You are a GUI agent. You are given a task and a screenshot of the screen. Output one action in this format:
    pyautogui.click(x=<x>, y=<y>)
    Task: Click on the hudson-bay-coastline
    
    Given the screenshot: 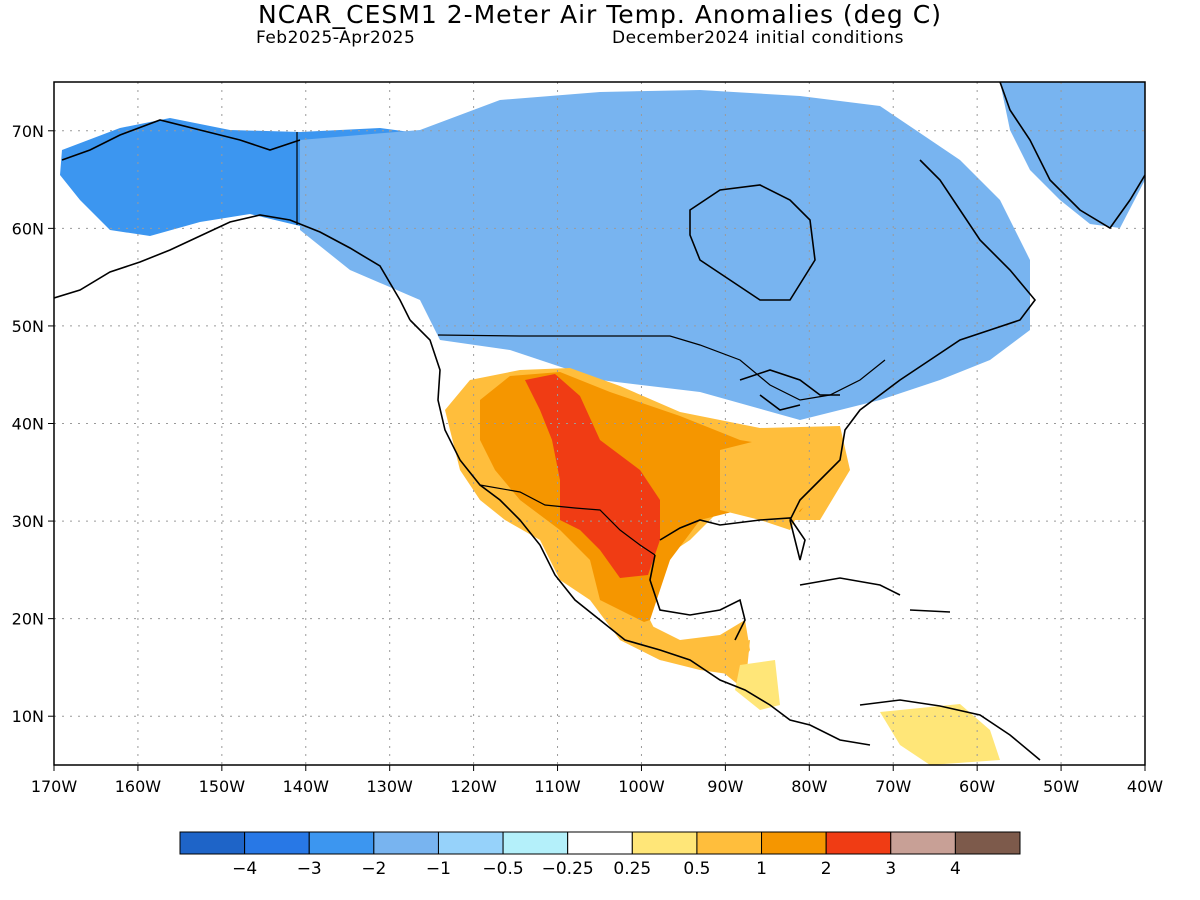 What is the action you would take?
    pyautogui.click(x=752, y=242)
    